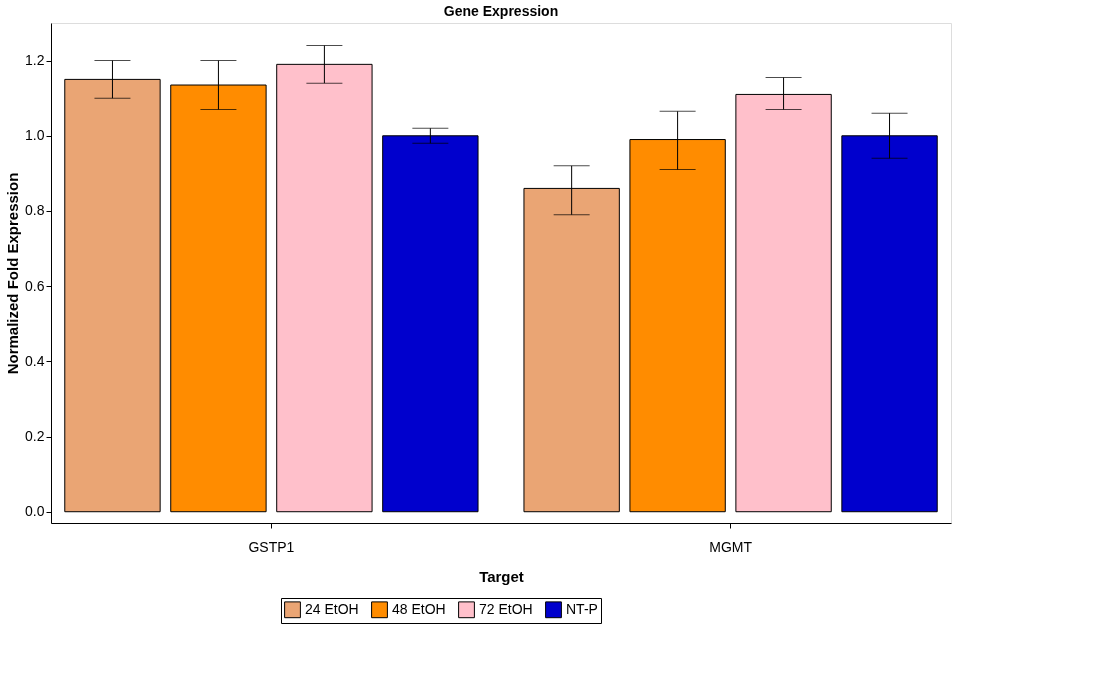 This screenshot has height=688, width=1110. What do you see at coordinates (35, 210) in the screenshot?
I see `y-tick-label: 0.8` at bounding box center [35, 210].